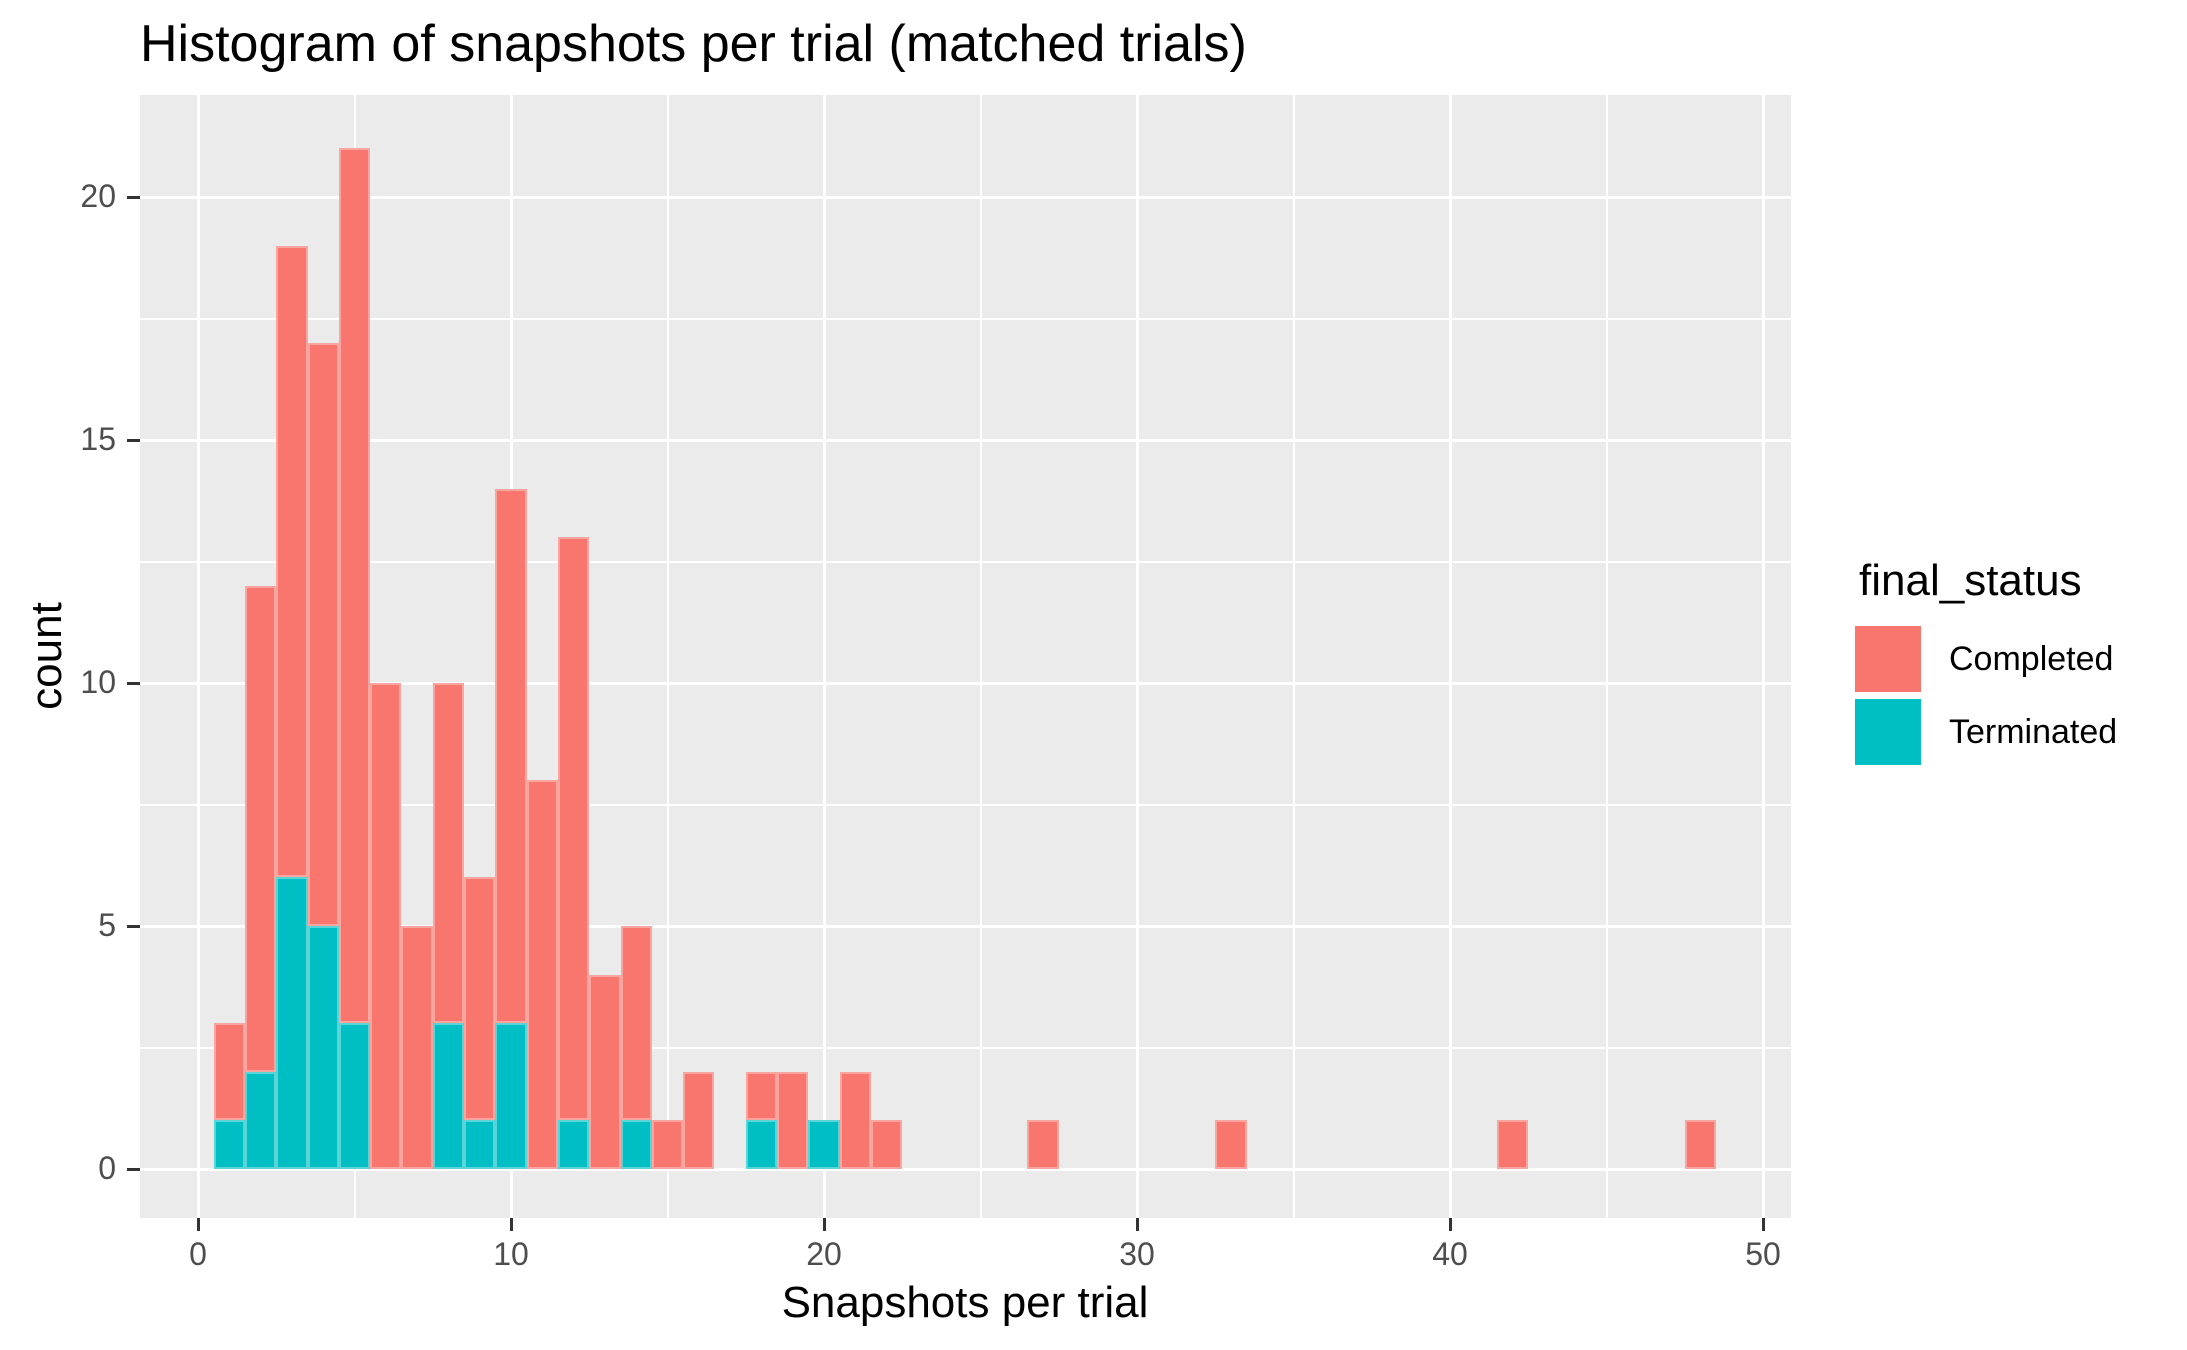 The width and height of the screenshot is (2187, 1350). What do you see at coordinates (107, 925) in the screenshot?
I see `y-axis-tick-label: 5` at bounding box center [107, 925].